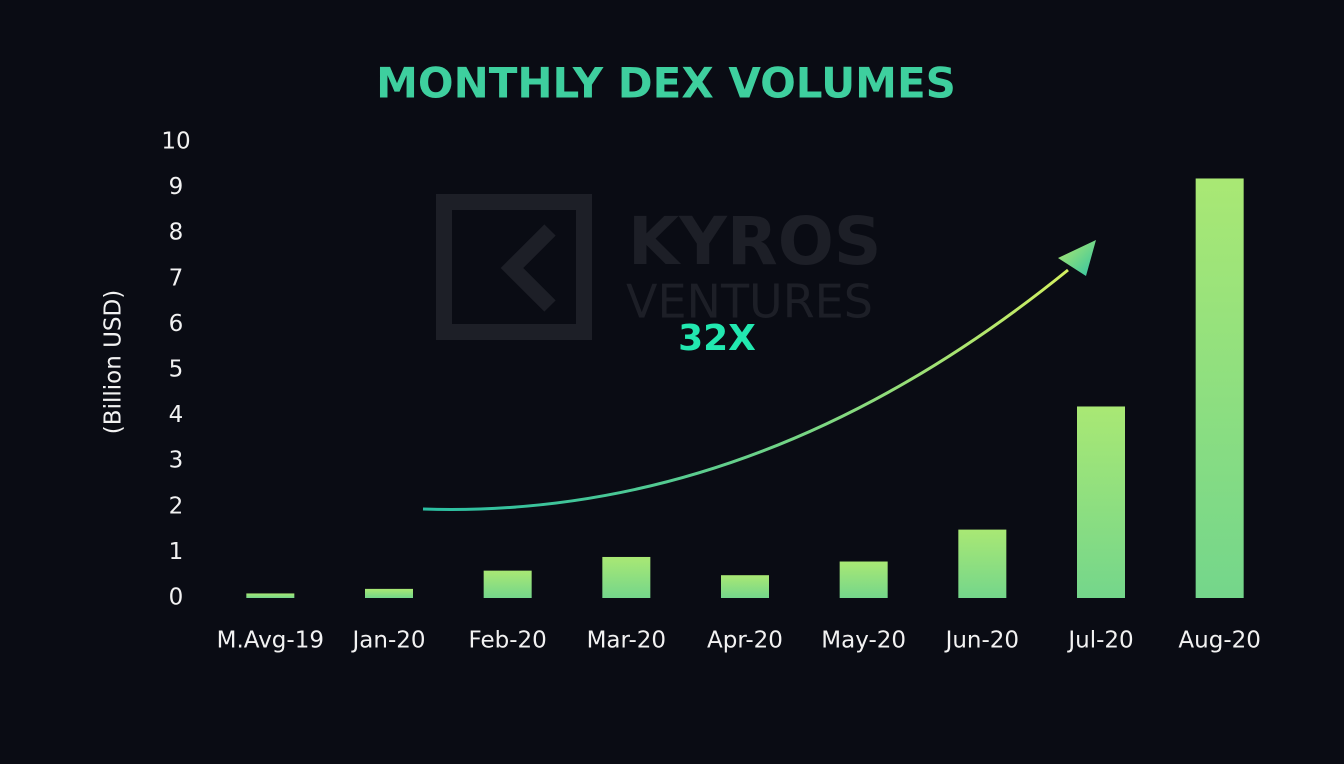 The height and width of the screenshot is (764, 1344). I want to click on y-tick-label: 3, so click(176, 461).